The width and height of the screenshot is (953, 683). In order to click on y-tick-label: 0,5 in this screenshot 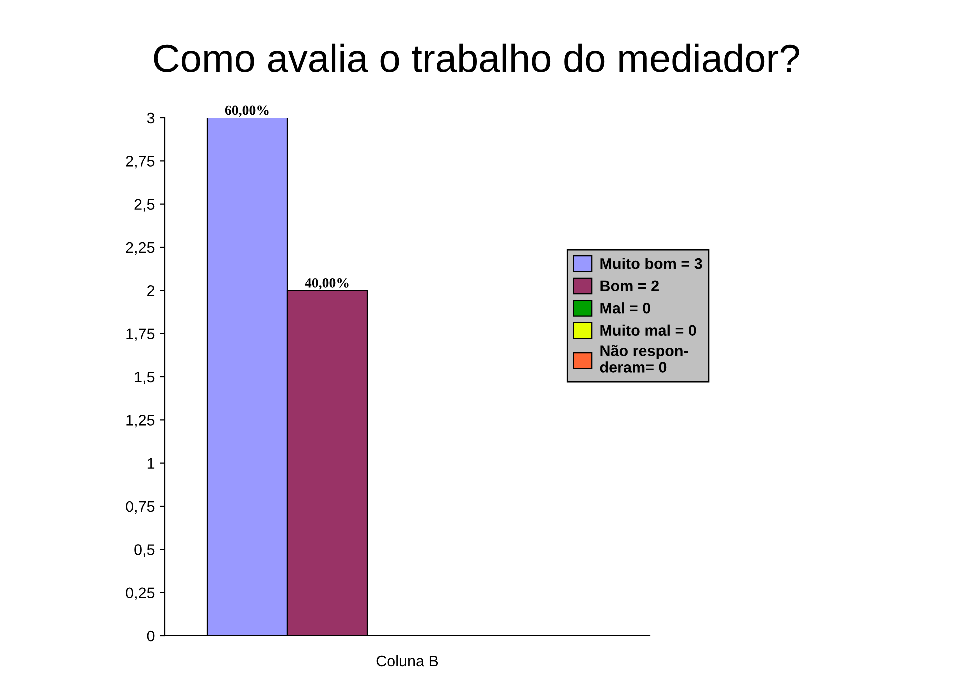, I will do `click(144, 551)`.